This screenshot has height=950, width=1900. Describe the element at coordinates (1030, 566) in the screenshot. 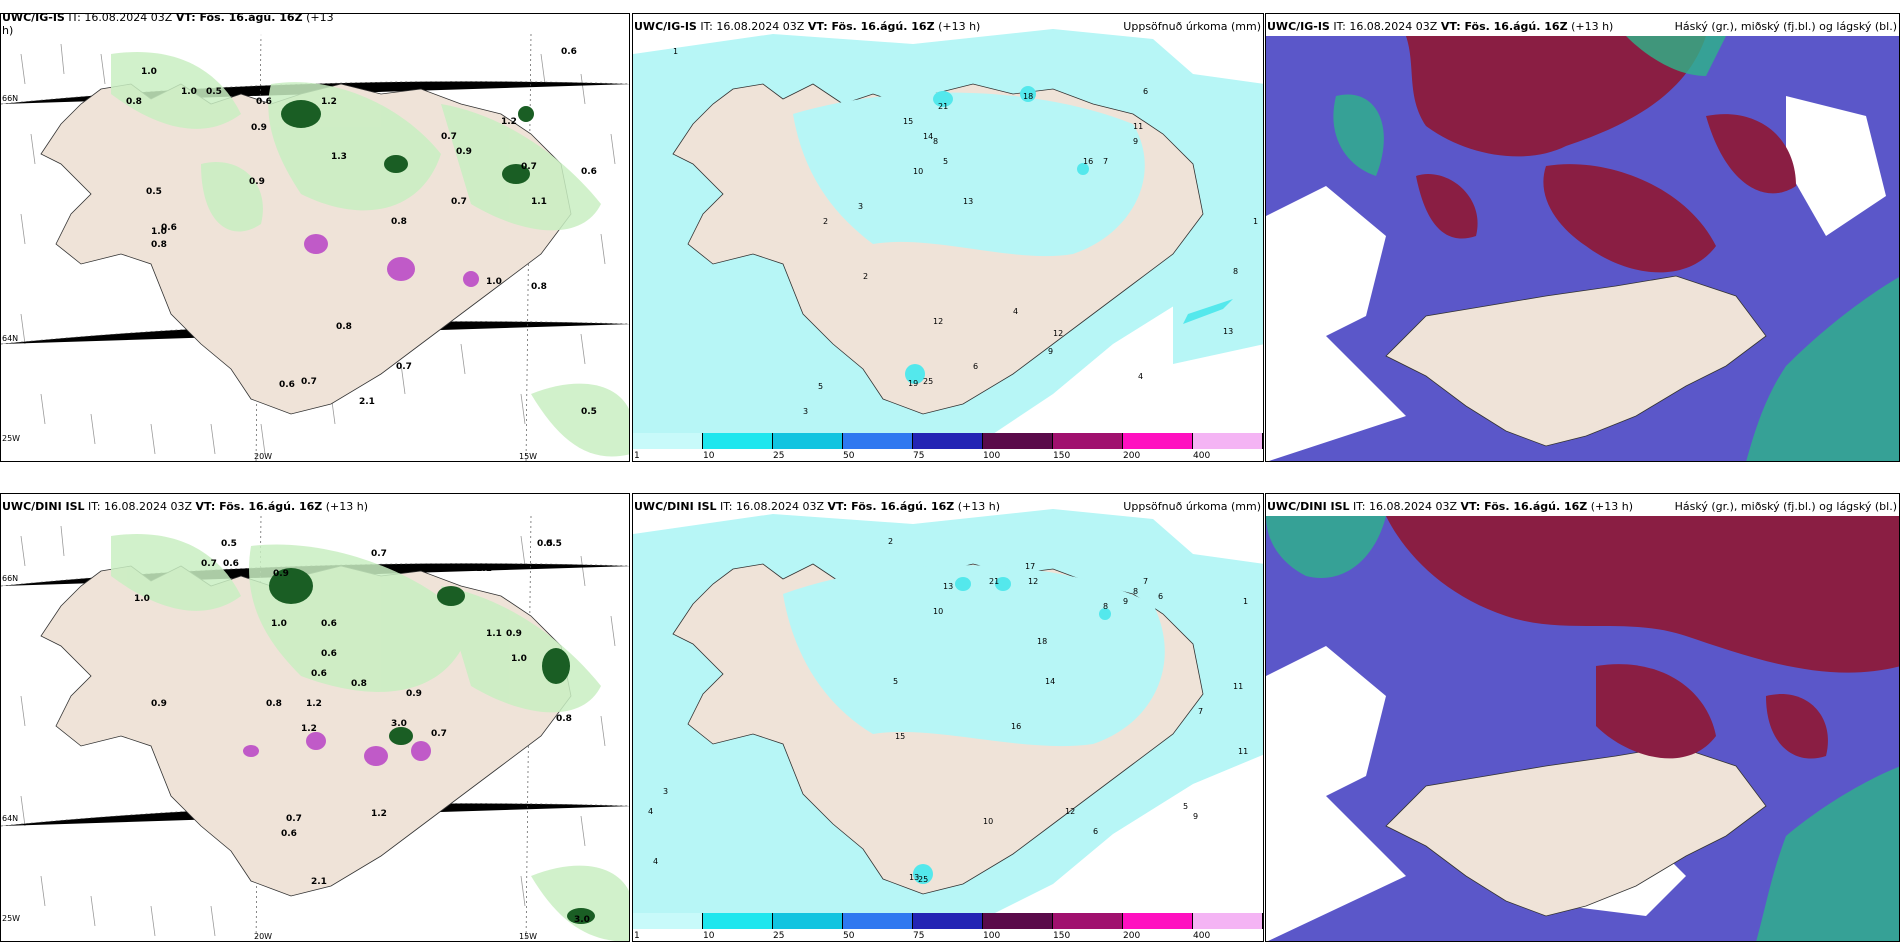

I see `svg-text: 17` at that location.